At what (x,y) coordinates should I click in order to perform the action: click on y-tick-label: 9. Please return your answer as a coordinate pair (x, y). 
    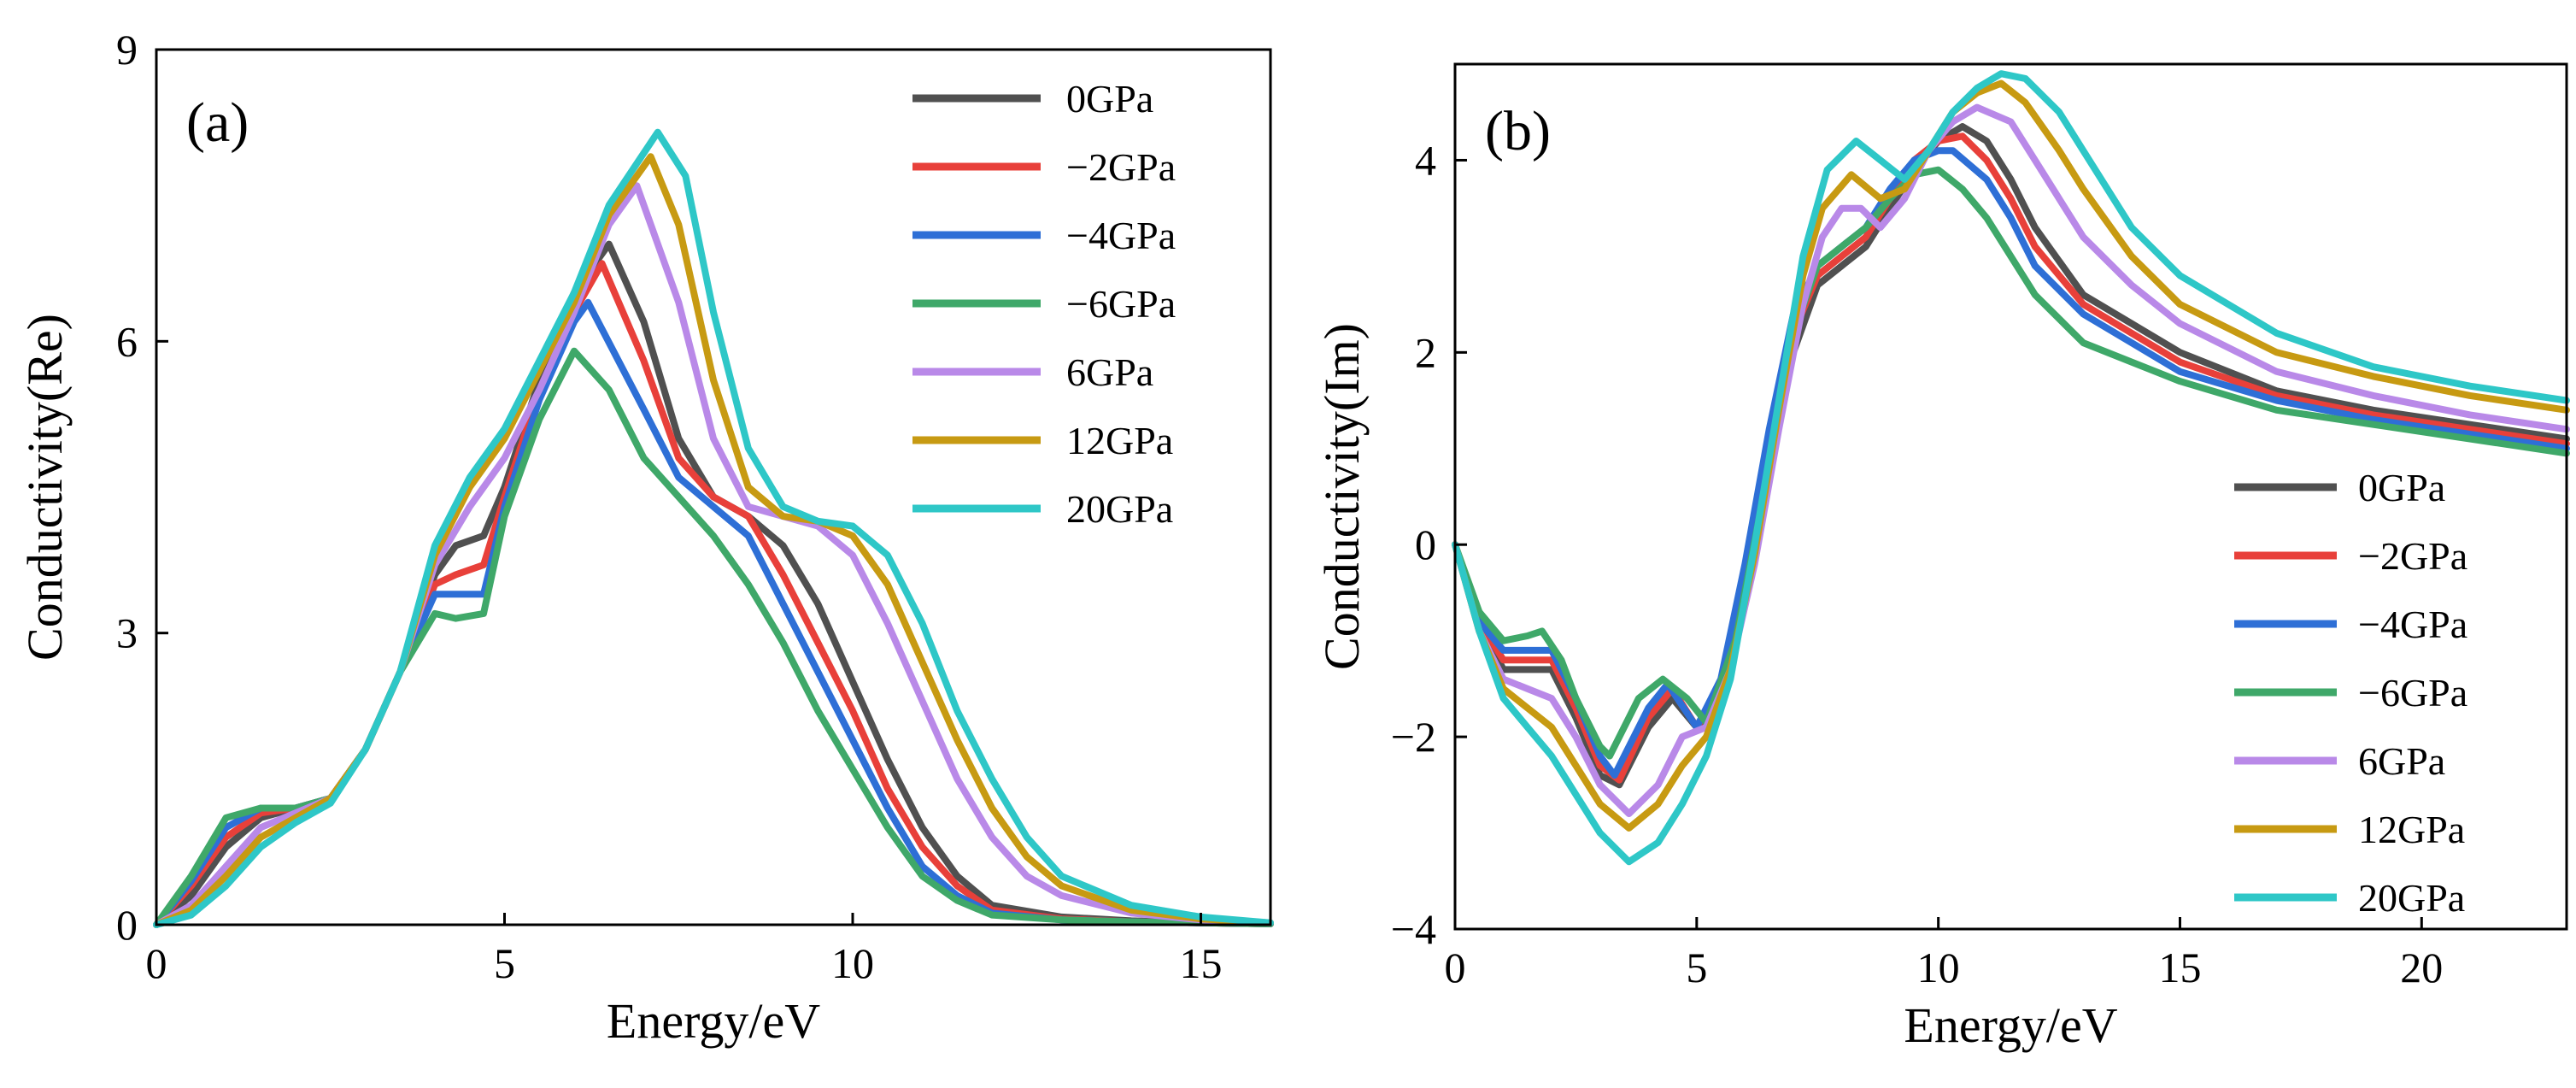
    Looking at the image, I should click on (127, 50).